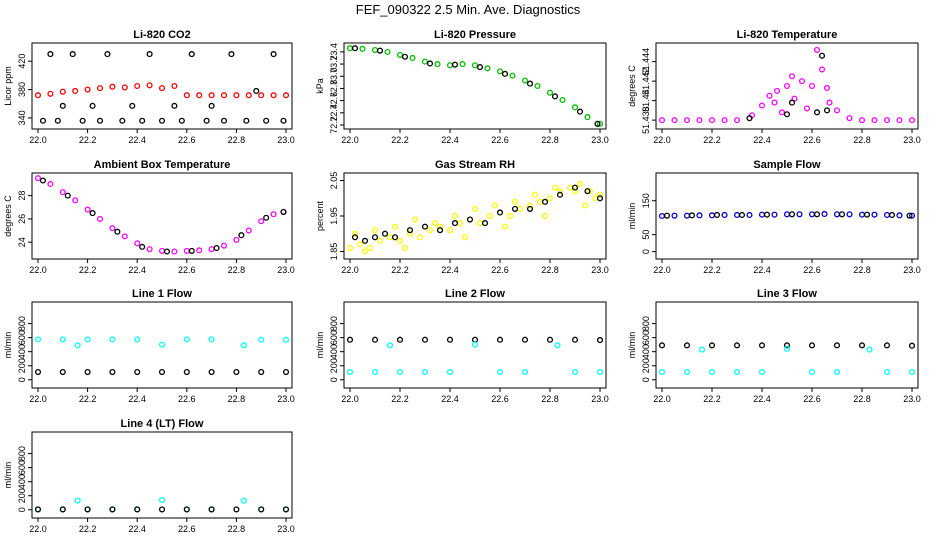  Describe the element at coordinates (646, 323) in the screenshot. I see `y-tick-label: 800` at that location.